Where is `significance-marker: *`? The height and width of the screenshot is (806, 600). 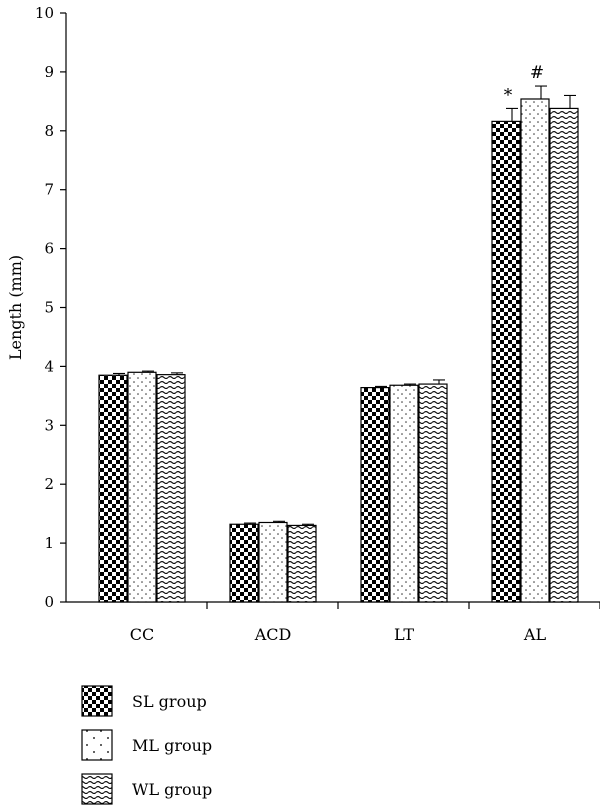 significance-marker: * is located at coordinates (508, 95).